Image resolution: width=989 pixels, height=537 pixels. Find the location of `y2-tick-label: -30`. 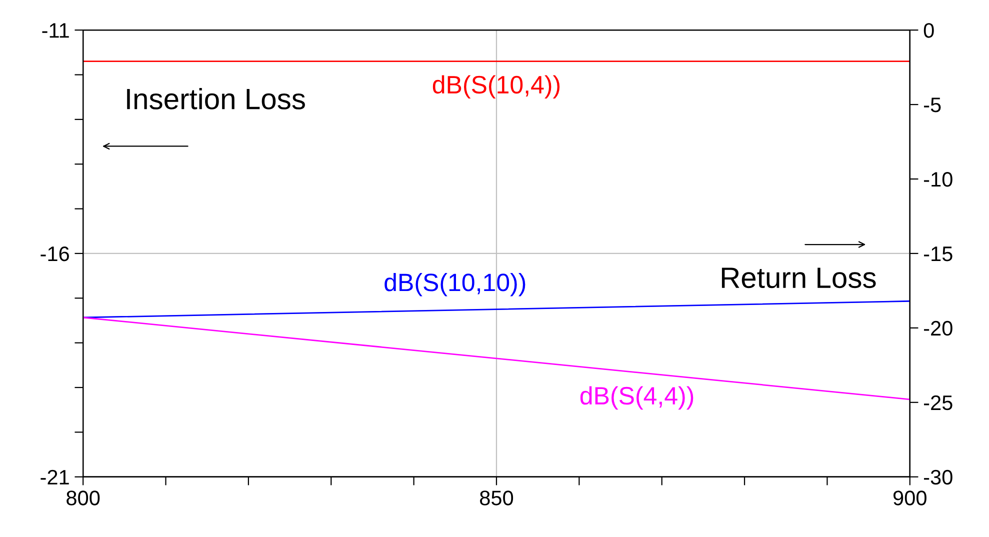

y2-tick-label: -30 is located at coordinates (938, 477).